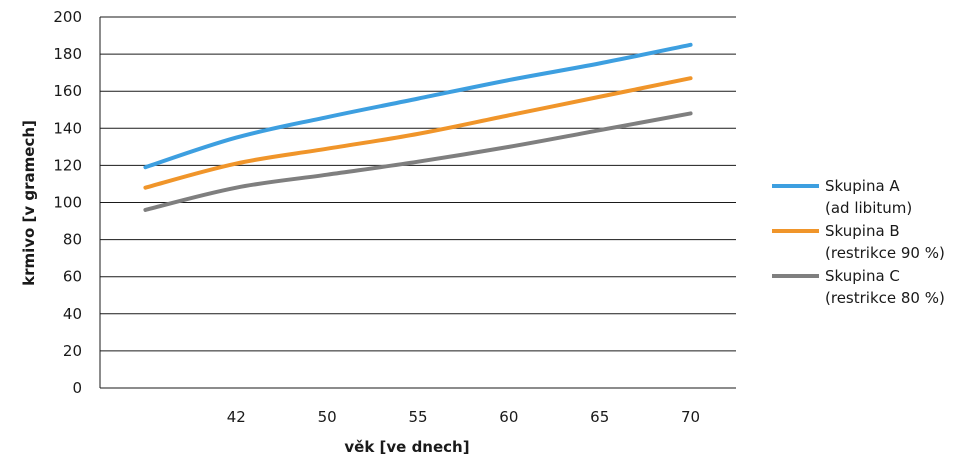  Describe the element at coordinates (77, 388) in the screenshot. I see `y-tick-label: 0` at that location.